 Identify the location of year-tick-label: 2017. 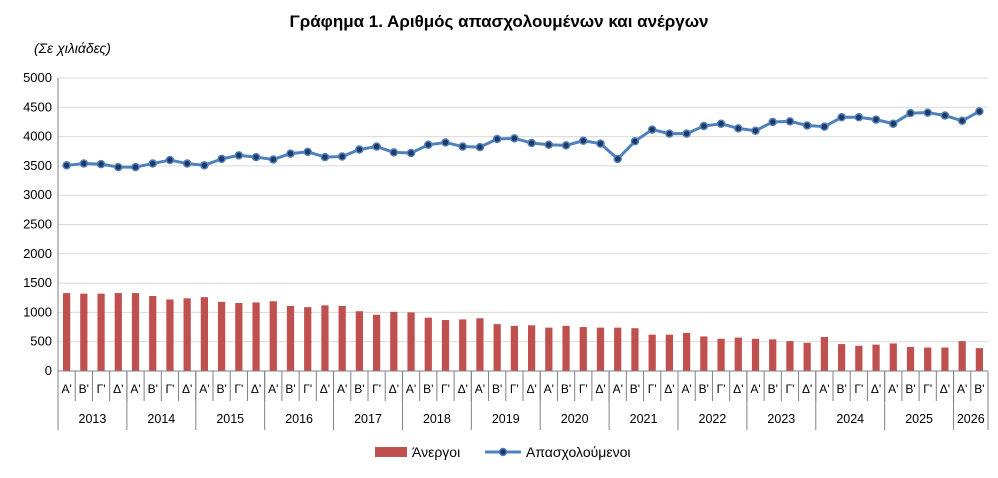
(368, 419).